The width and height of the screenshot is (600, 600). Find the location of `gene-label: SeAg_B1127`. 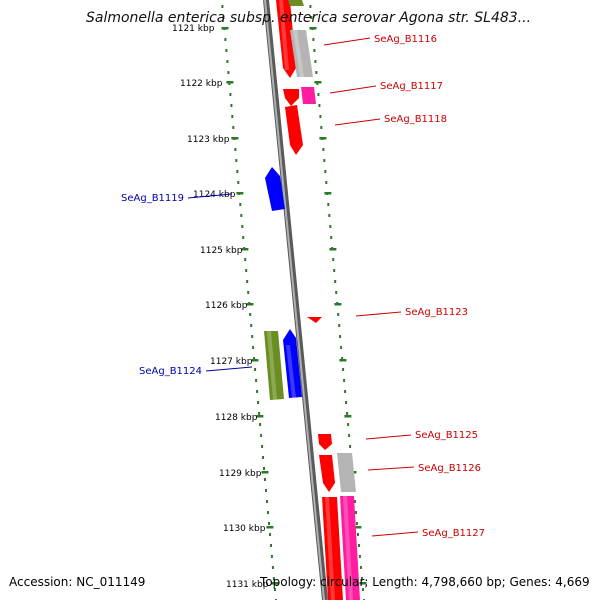

gene-label: SeAg_B1127 is located at coordinates (453, 533).